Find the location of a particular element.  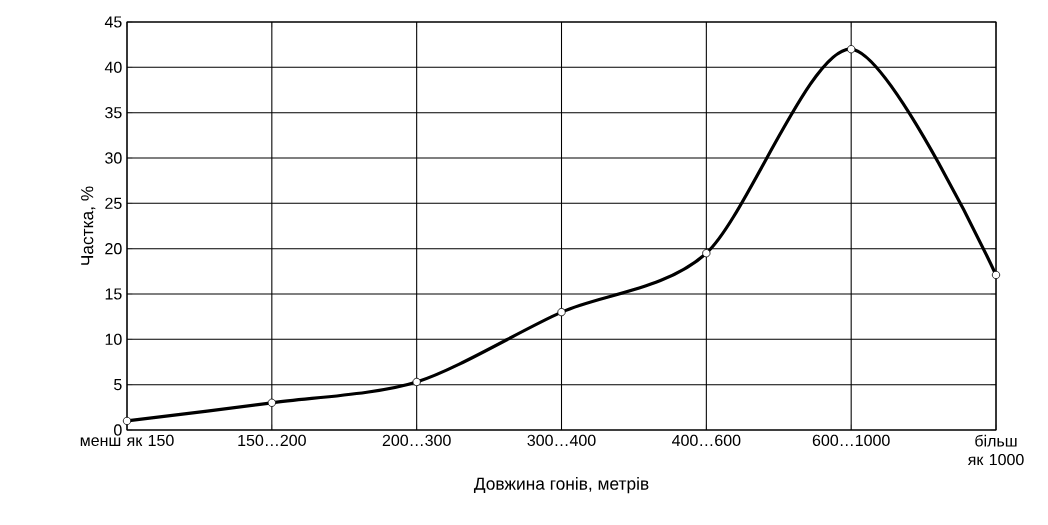

y-tick-label: 20 is located at coordinates (113, 249).